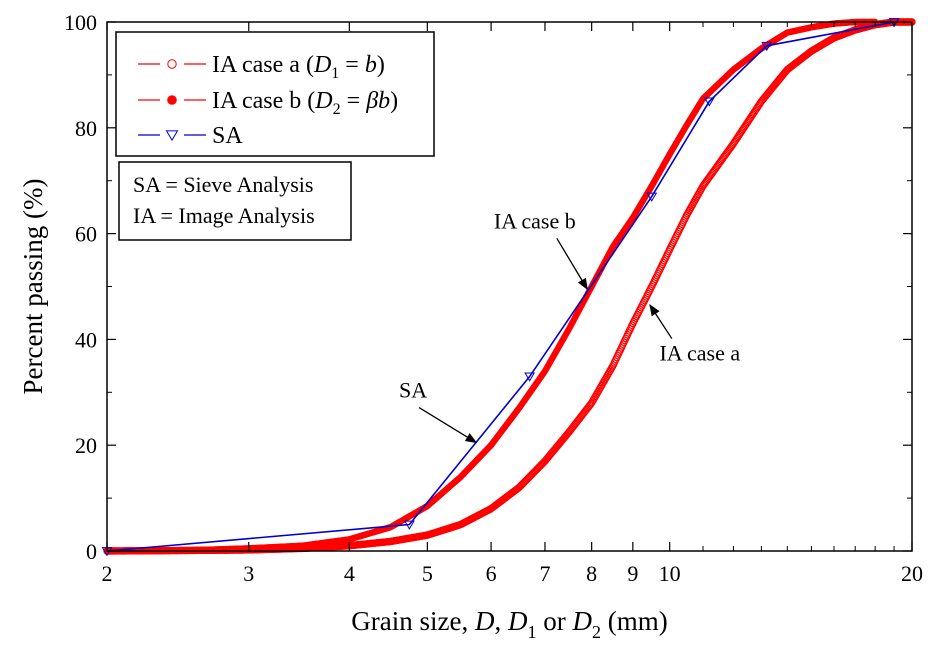  I want to click on y-tick-label: 100, so click(80, 22).